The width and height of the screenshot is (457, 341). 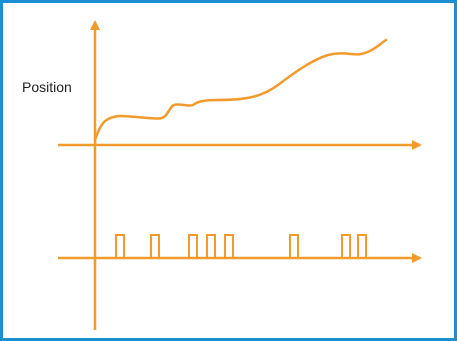 I want to click on pulse-train, so click(x=241, y=246).